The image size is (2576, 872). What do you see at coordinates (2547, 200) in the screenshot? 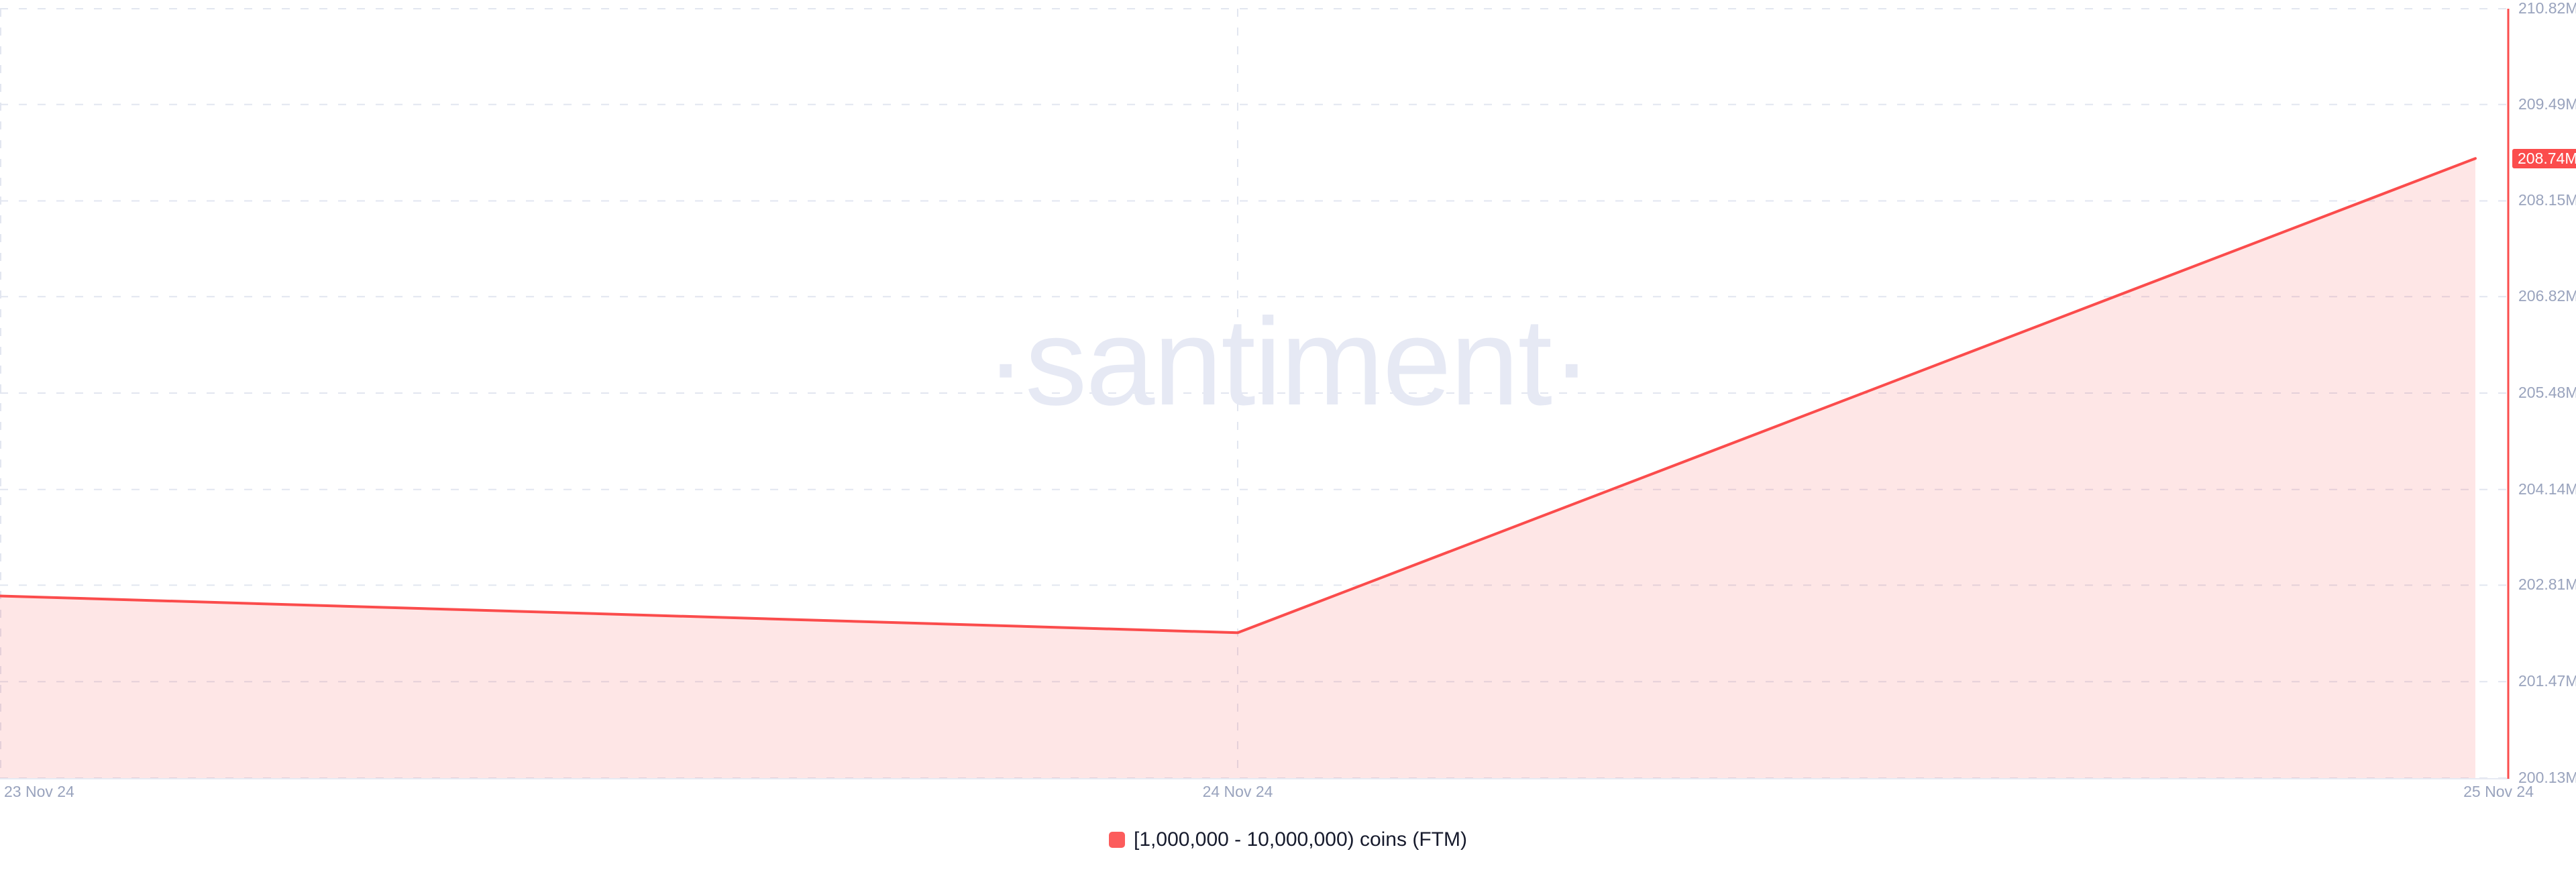
I see `y-axis-tick-label: 208.15M` at bounding box center [2547, 200].